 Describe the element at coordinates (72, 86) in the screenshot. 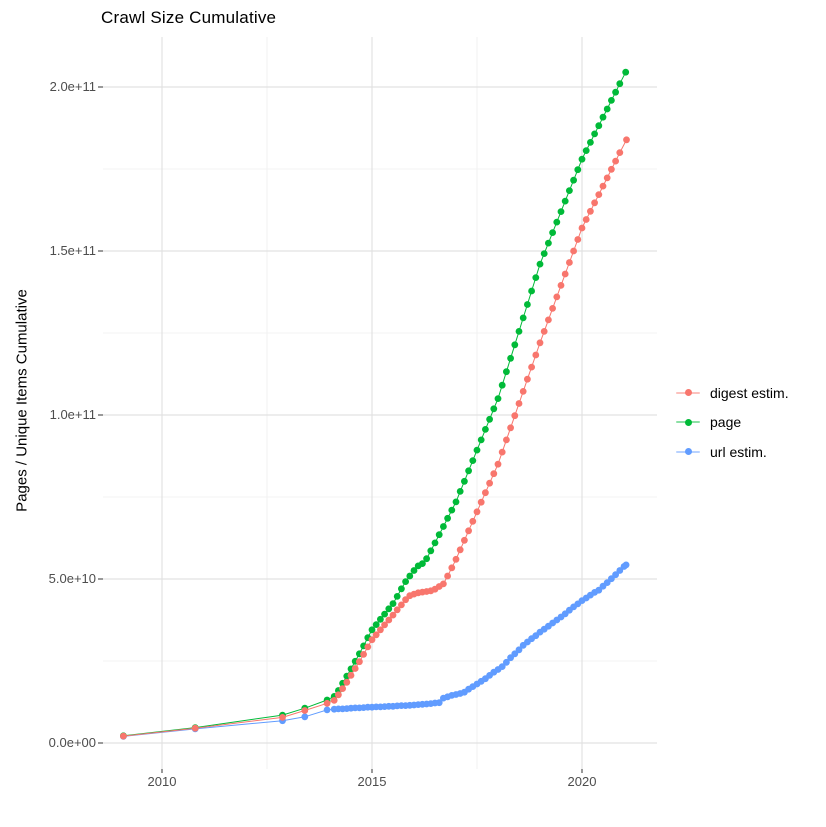

I see `y-tick-label-2e11: 2.0e+11` at that location.